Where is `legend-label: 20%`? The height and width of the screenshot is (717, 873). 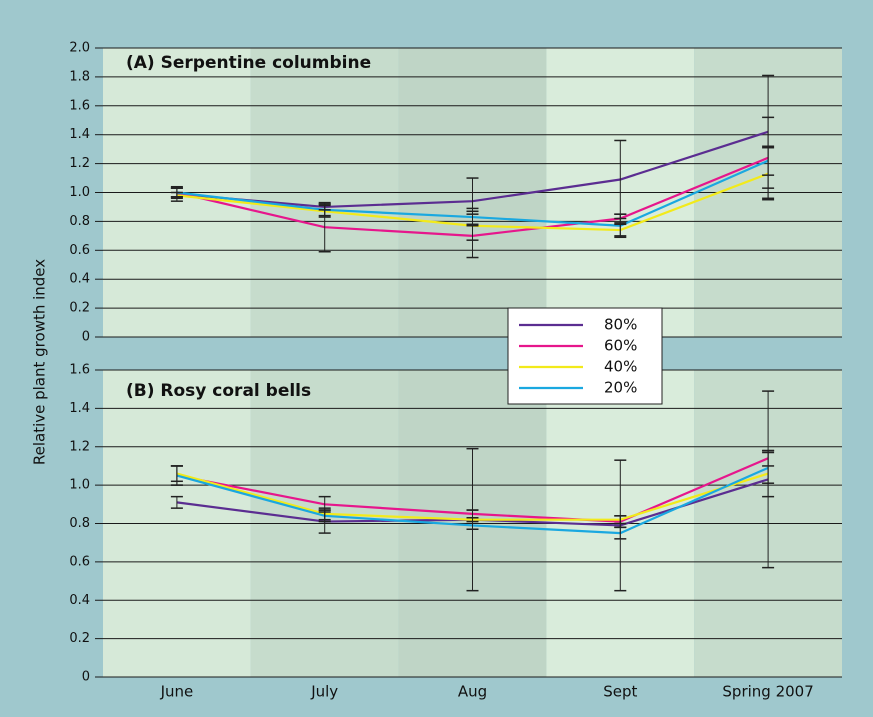
legend-label: 20% is located at coordinates (620, 388).